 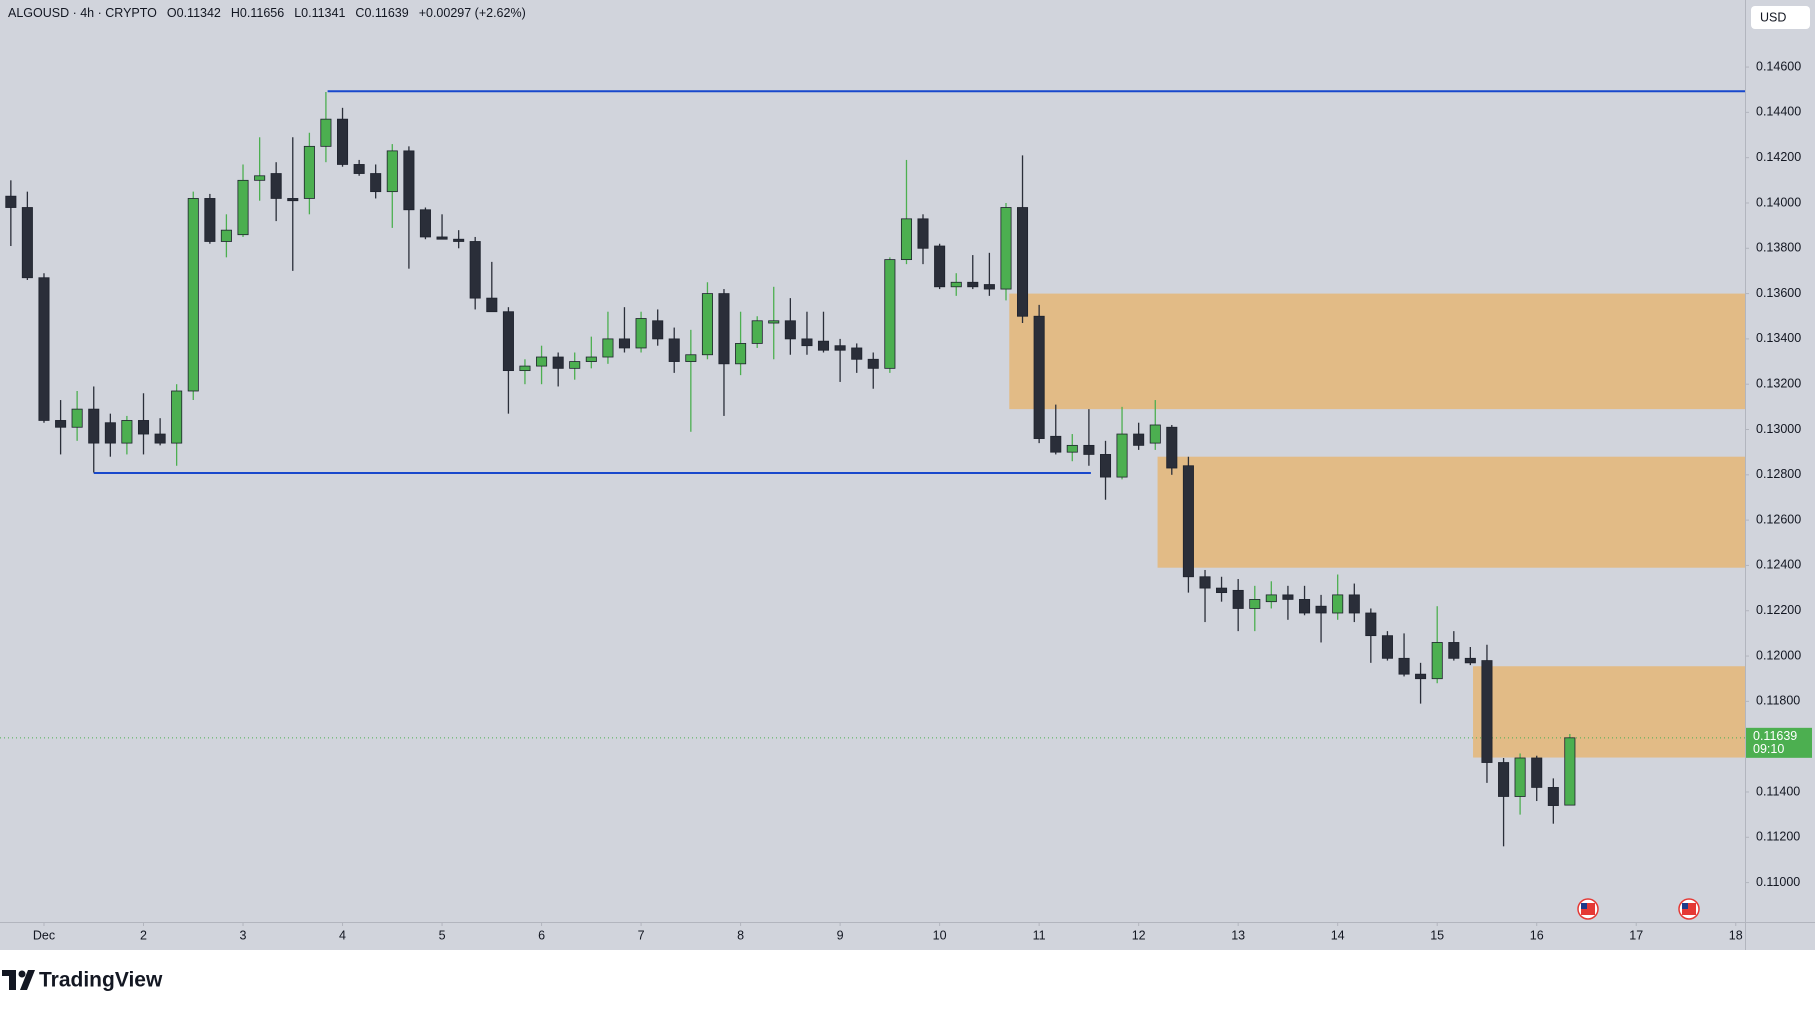 What do you see at coordinates (1139, 935) in the screenshot?
I see `x-tick-label: 12` at bounding box center [1139, 935].